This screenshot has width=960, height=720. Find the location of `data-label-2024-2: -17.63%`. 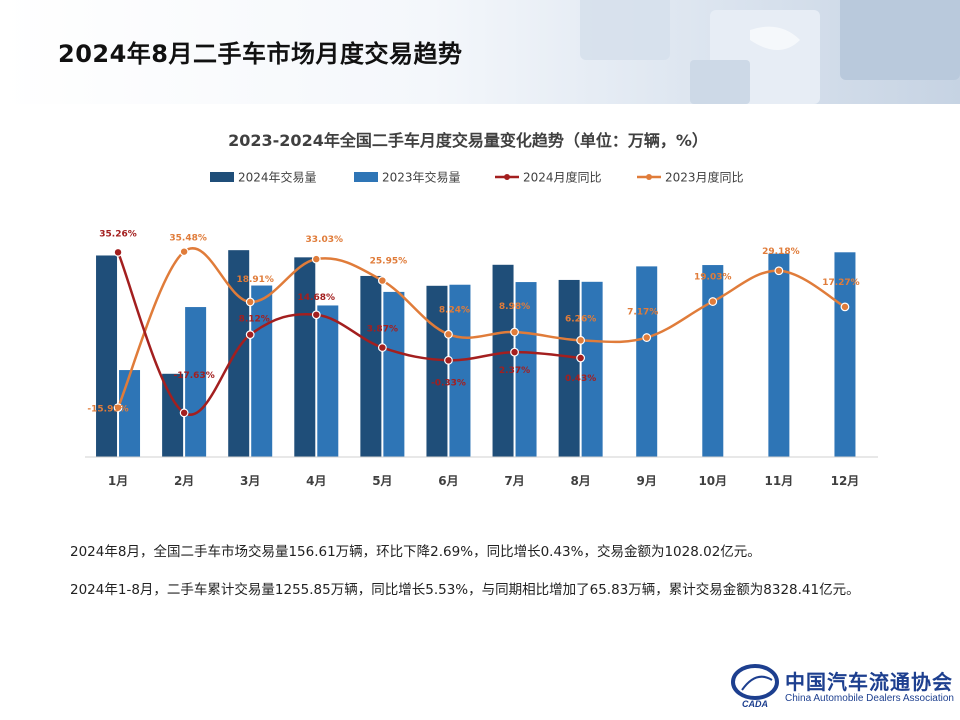

data-label-2024-2: -17.63% is located at coordinates (194, 376).